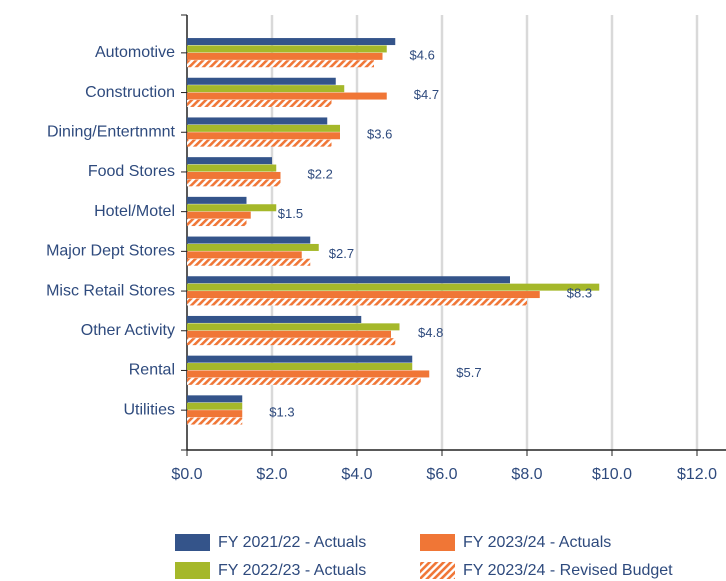  I want to click on data-label: $4.6, so click(422, 54).